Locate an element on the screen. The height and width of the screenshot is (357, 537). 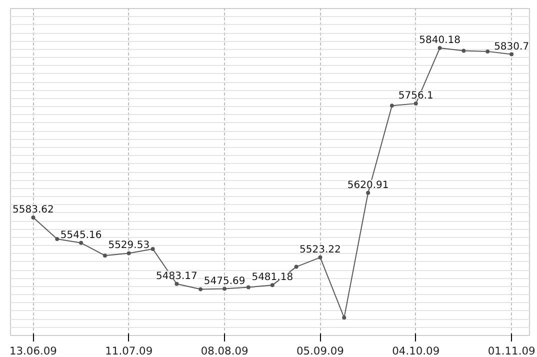
data-label: 5475.69 is located at coordinates (225, 281).